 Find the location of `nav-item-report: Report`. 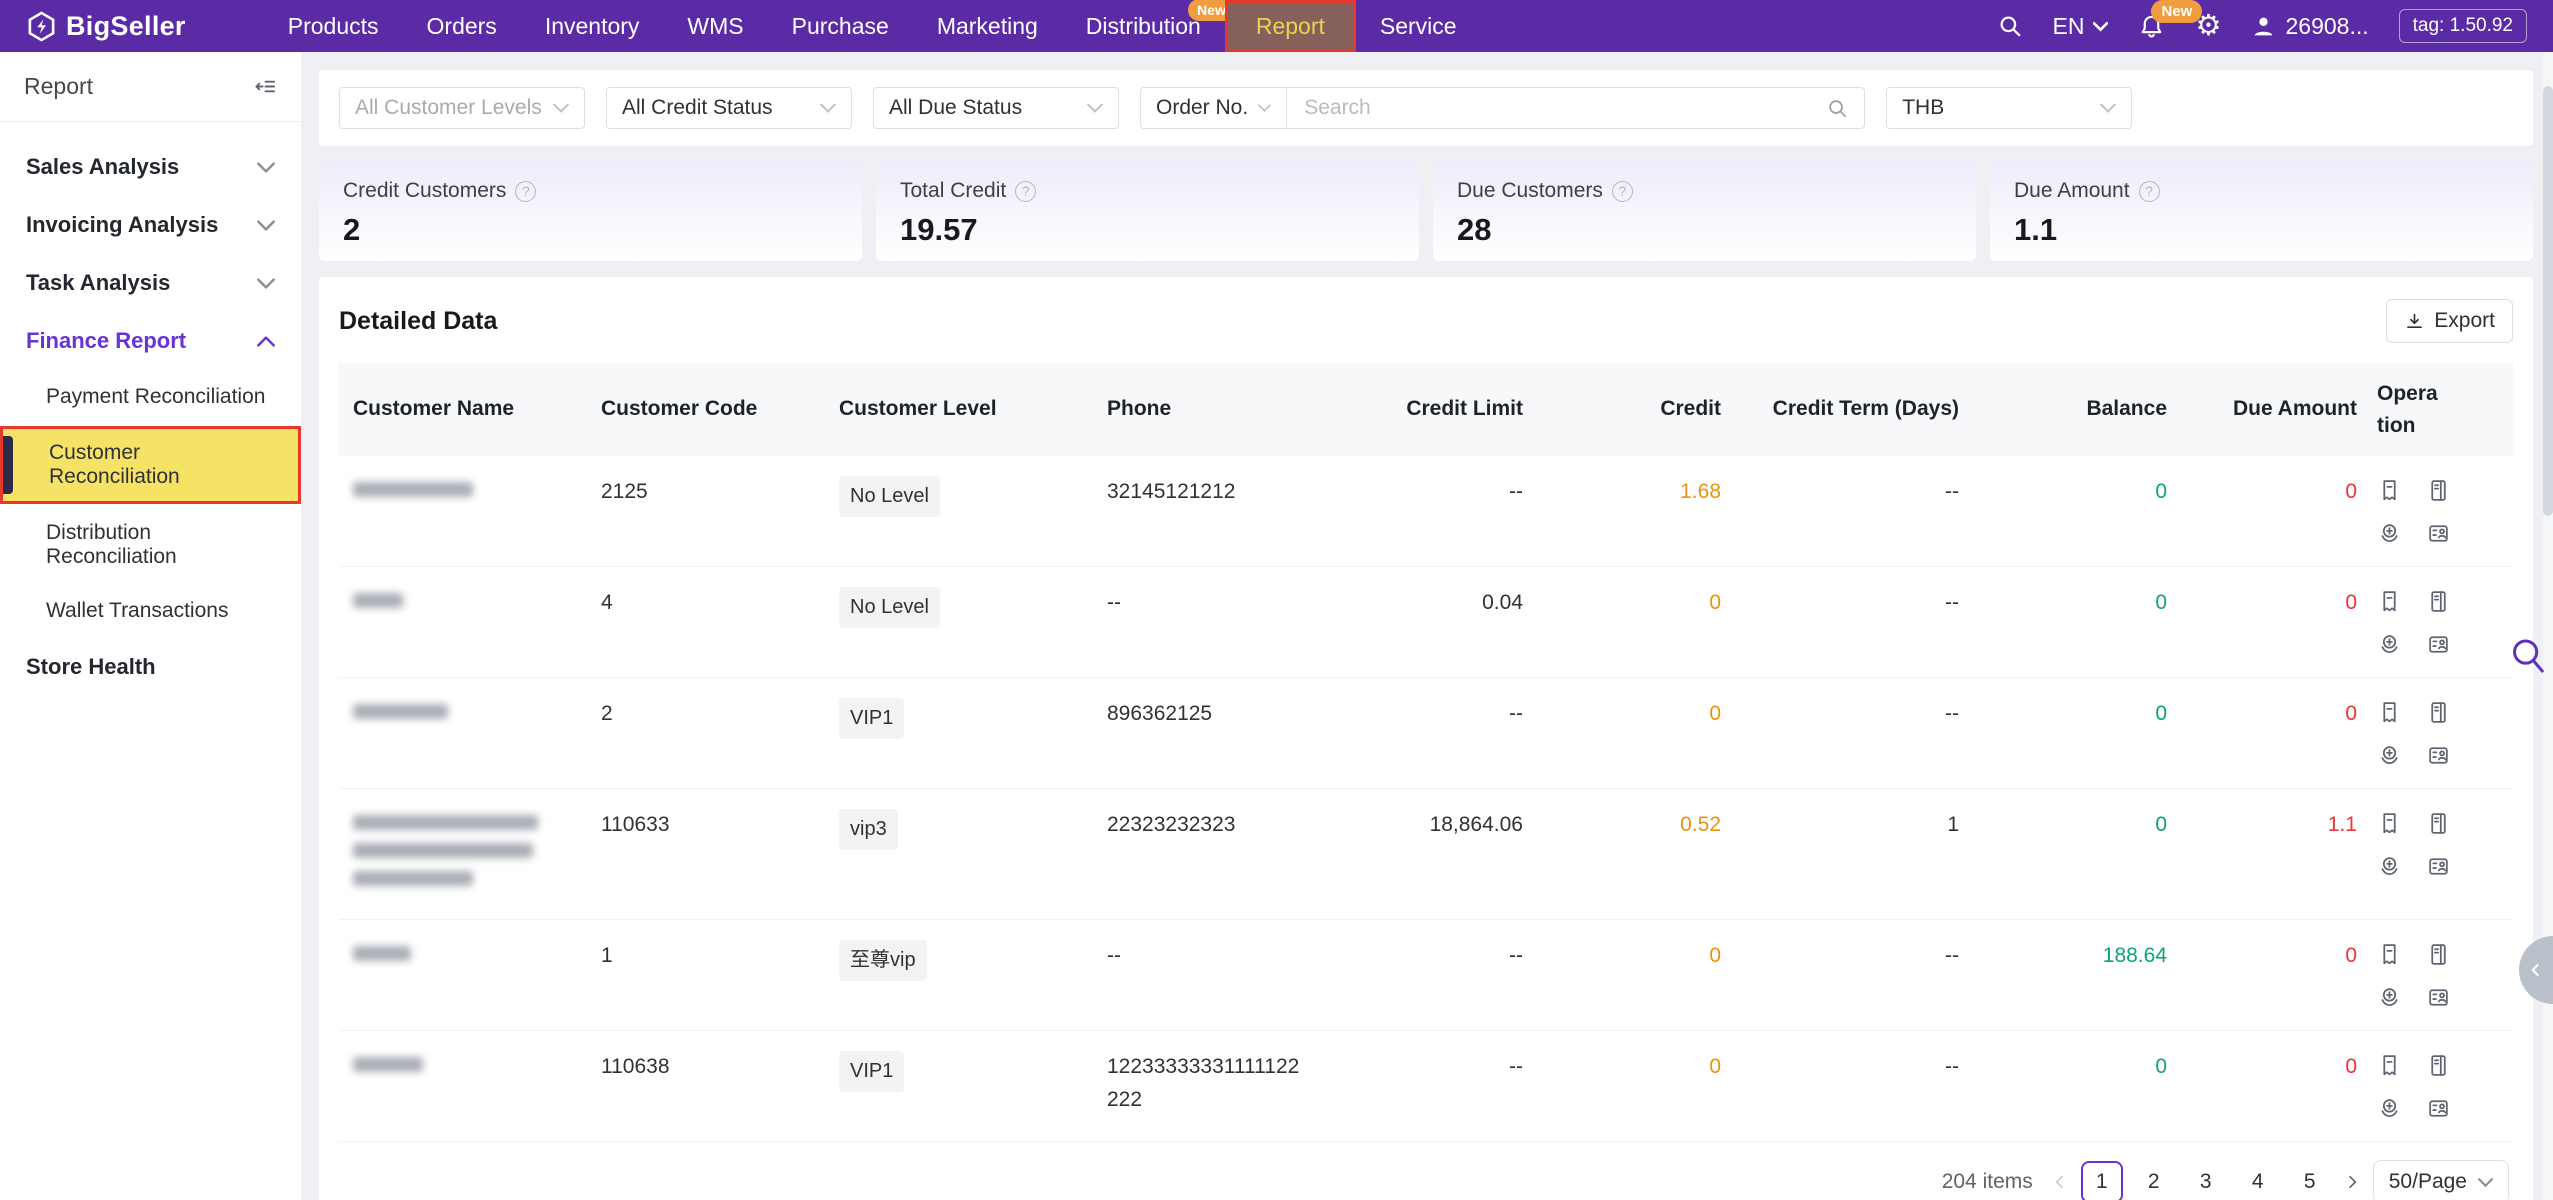

nav-item-report: Report is located at coordinates (1290, 26).